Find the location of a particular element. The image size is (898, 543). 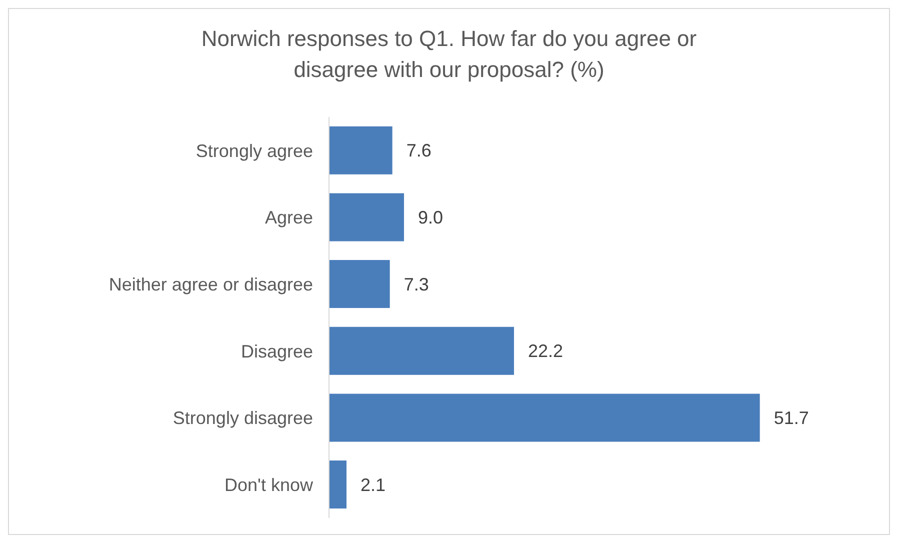

y-tick-label: Neither agree or disagree is located at coordinates (210, 284).